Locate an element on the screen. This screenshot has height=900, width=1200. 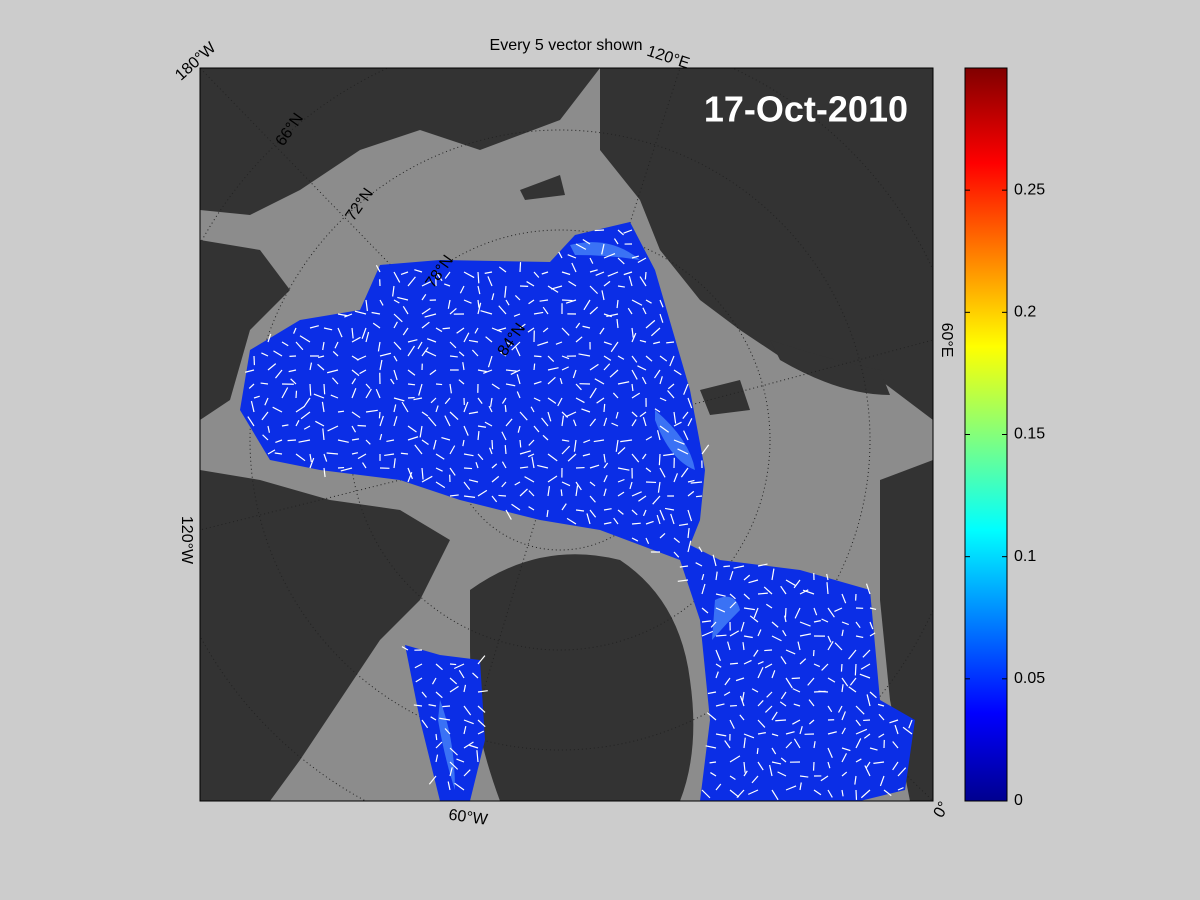
date-label: 17-Oct-2010 is located at coordinates (806, 109).